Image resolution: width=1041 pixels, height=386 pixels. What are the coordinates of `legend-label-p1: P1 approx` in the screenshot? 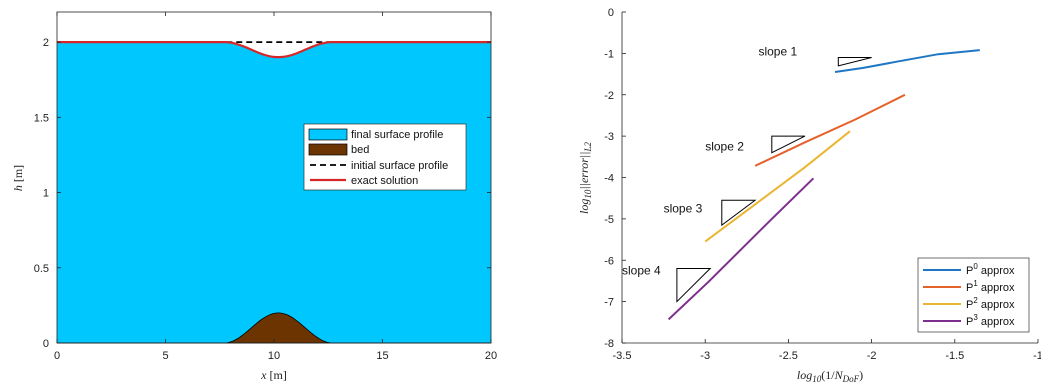 It's located at (990, 286).